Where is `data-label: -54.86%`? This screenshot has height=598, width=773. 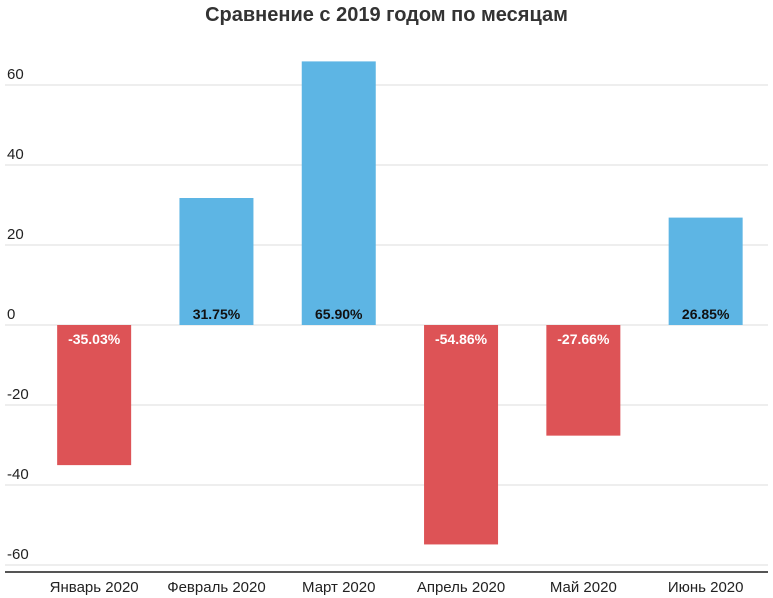 data-label: -54.86% is located at coordinates (461, 339).